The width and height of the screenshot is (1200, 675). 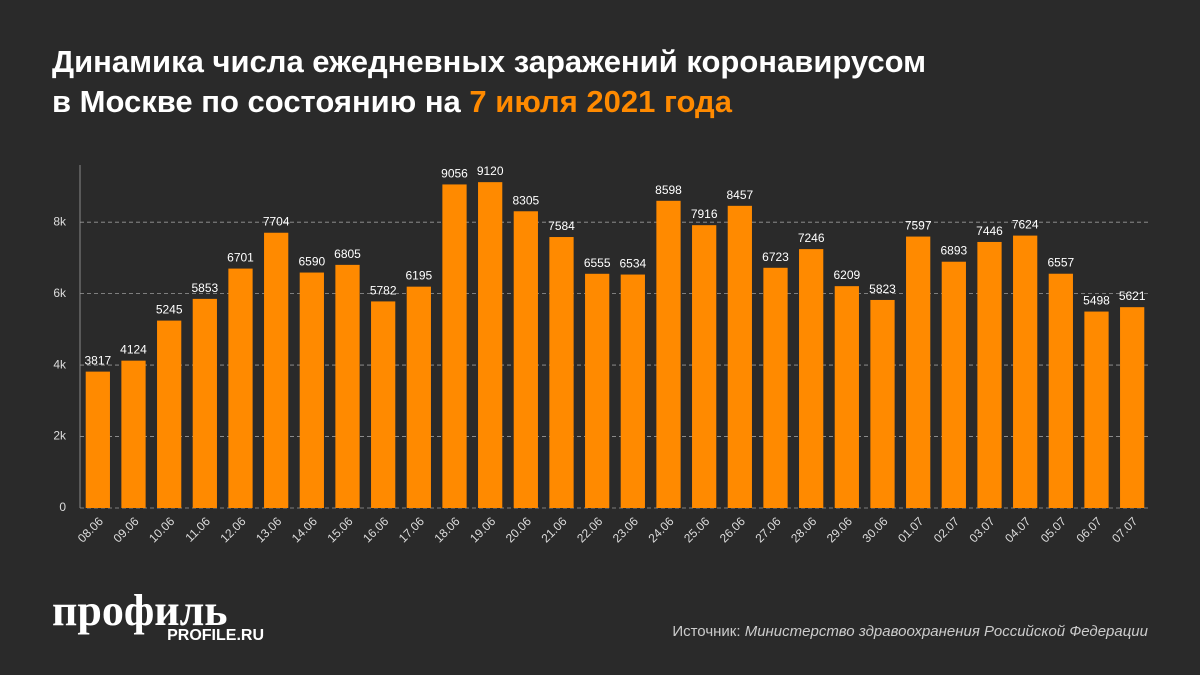 I want to click on value-label: 7624, so click(x=1025, y=225).